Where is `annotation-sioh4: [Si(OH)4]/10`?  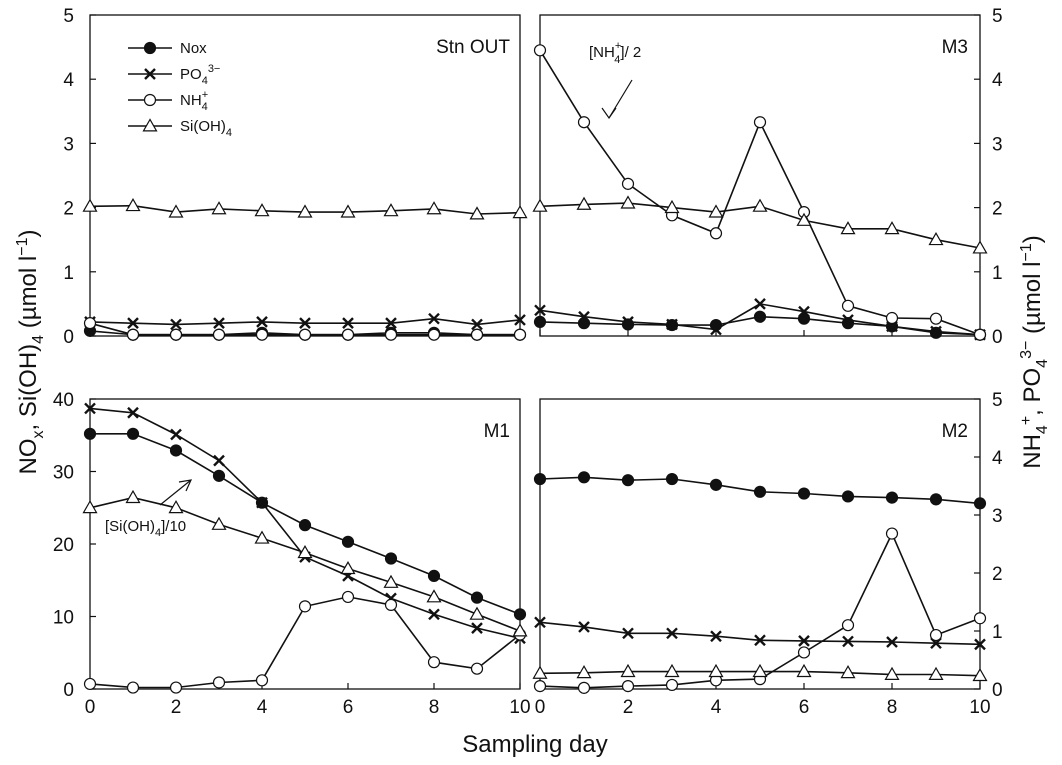
annotation-sioh4: [Si(OH)4]/10 is located at coordinates (145, 528).